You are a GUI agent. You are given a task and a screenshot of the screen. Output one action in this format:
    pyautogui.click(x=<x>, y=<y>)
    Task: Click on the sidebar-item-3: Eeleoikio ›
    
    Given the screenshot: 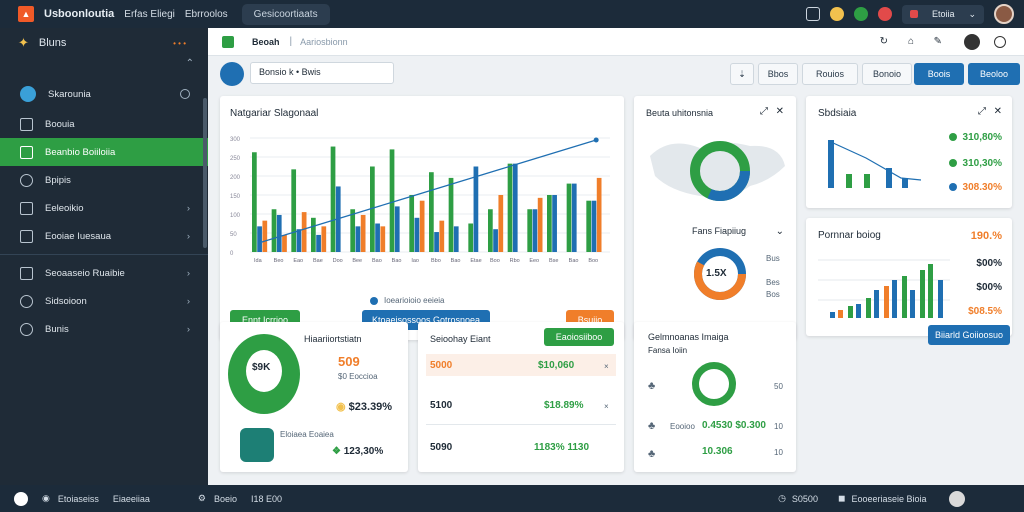 What is the action you would take?
    pyautogui.click(x=104, y=208)
    